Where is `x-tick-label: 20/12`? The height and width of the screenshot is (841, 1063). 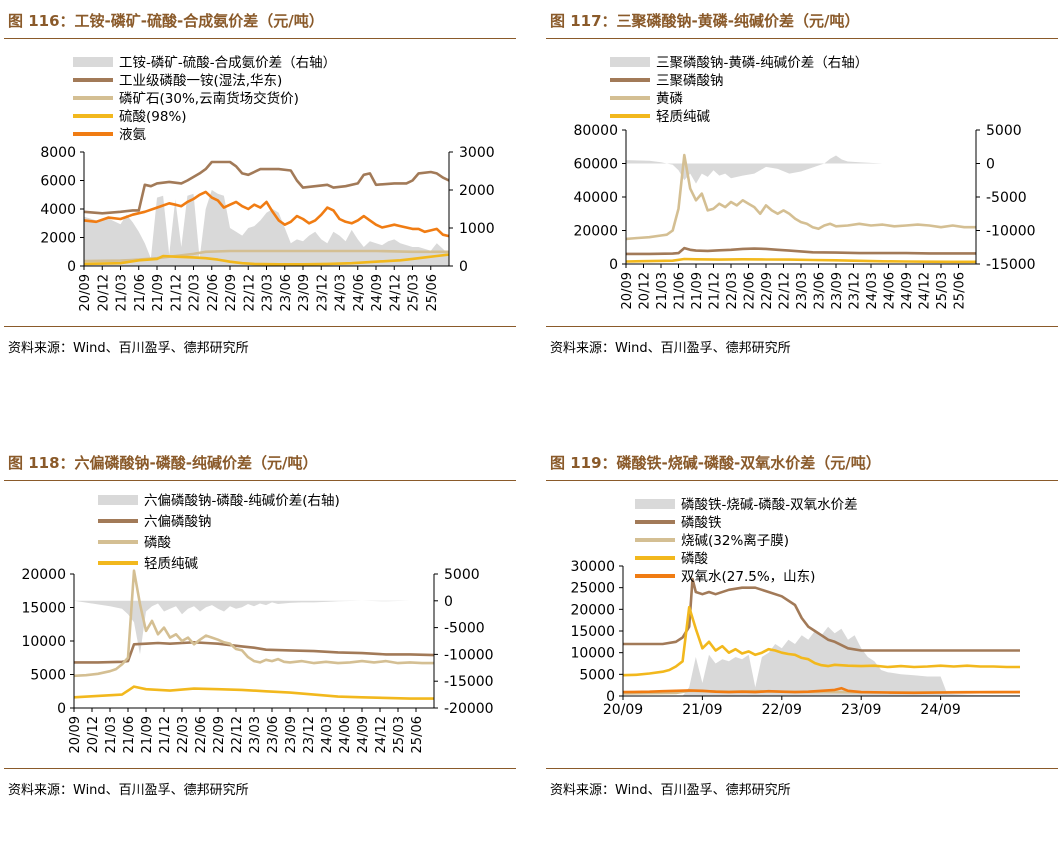
x-tick-label: 20/12 is located at coordinates (645, 290).